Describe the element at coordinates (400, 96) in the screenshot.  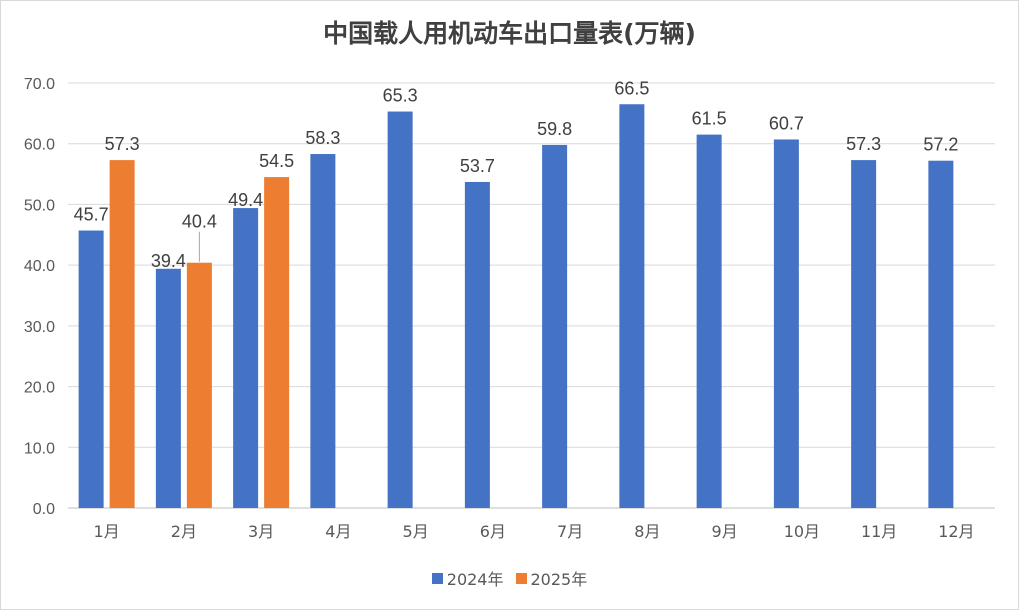
I see `data-label: 65.3` at that location.